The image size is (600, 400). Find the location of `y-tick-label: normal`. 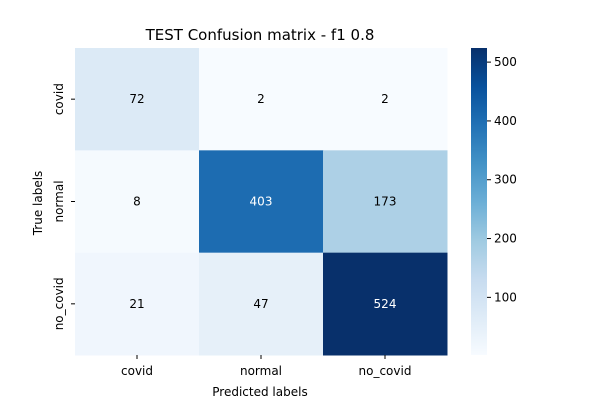

y-tick-label: normal is located at coordinates (59, 201).